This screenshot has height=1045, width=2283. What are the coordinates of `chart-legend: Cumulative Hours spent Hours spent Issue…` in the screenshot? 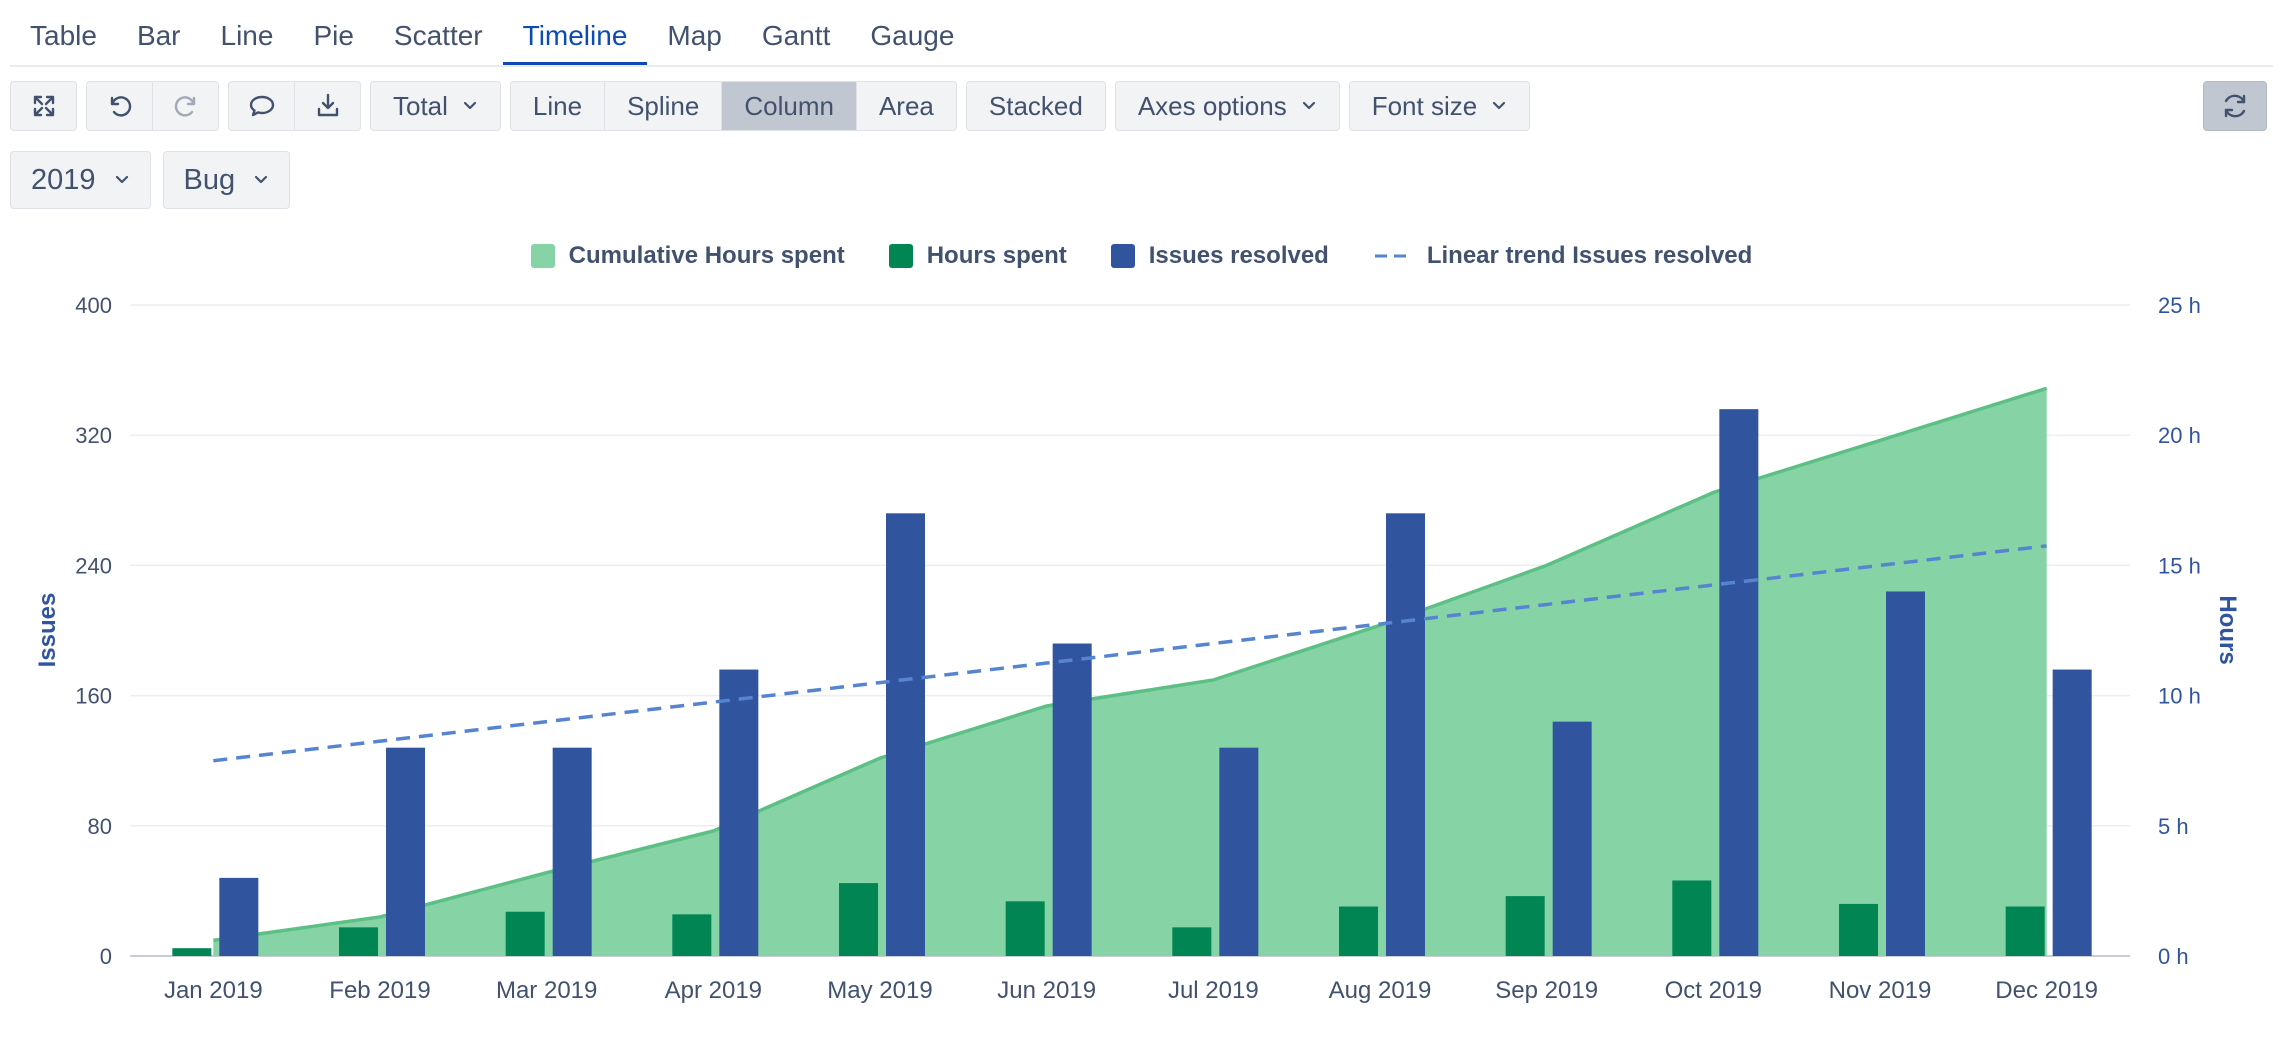 It's located at (1141, 256).